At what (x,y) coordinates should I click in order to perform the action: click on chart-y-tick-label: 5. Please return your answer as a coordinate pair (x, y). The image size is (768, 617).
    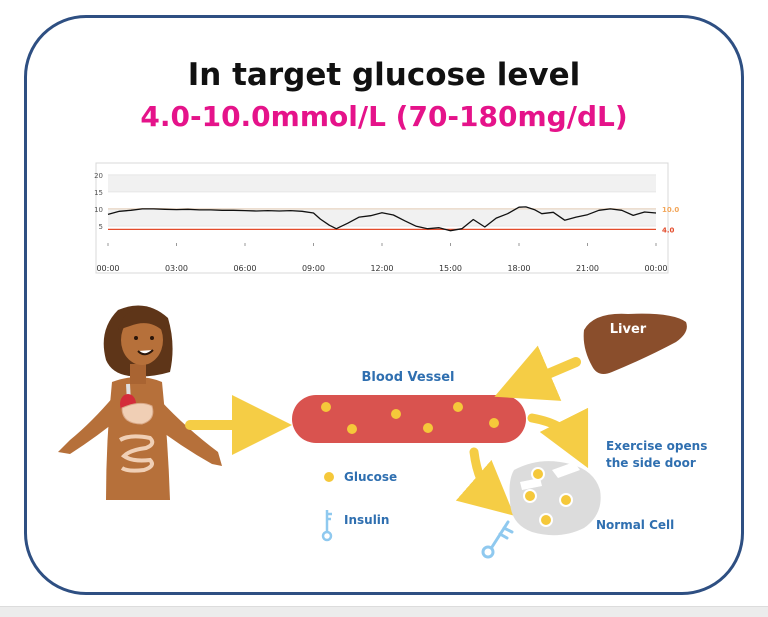
    Looking at the image, I should click on (101, 227).